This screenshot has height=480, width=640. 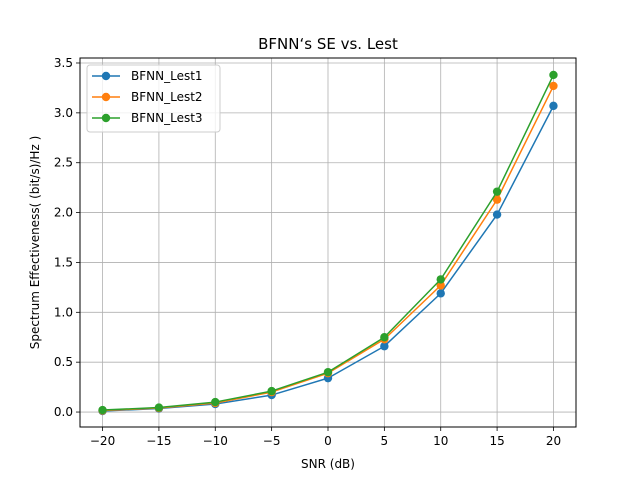 What do you see at coordinates (328, 441) in the screenshot?
I see `x-tick-label: 0` at bounding box center [328, 441].